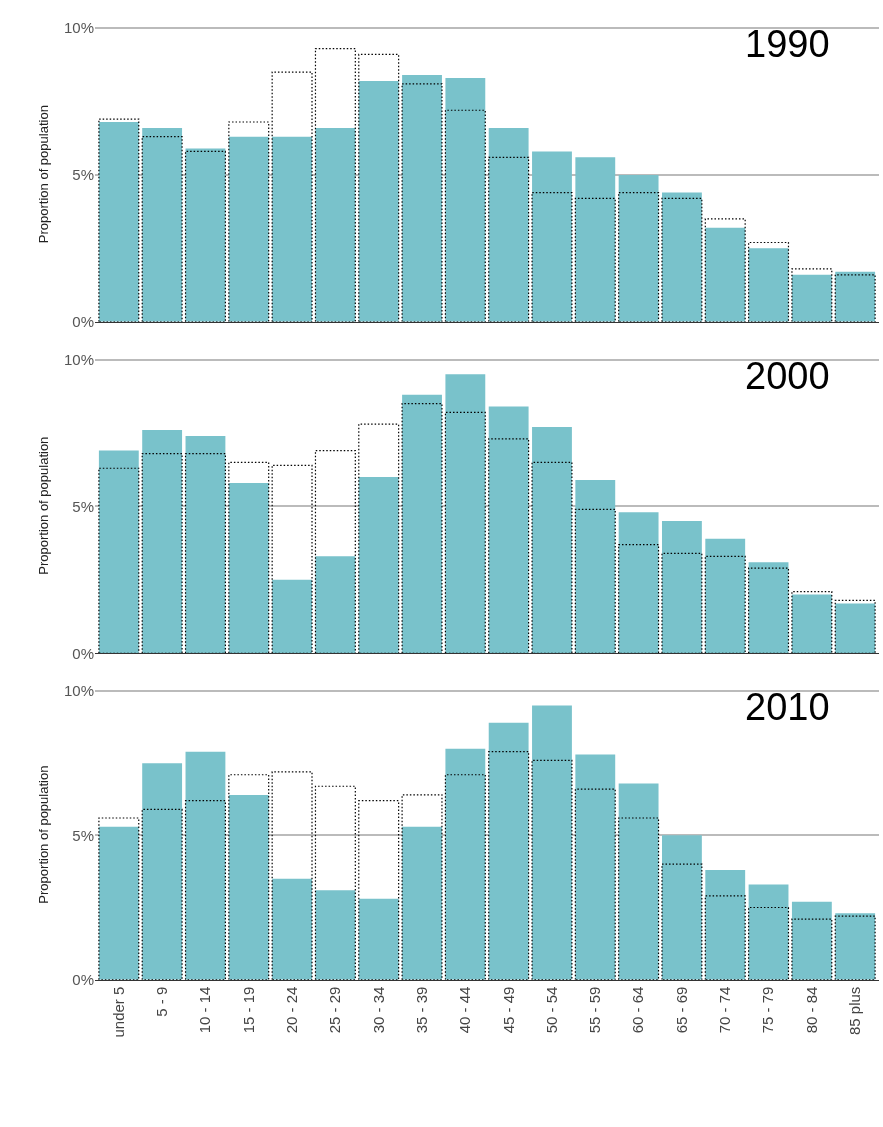 The width and height of the screenshot is (883, 1127). Describe the element at coordinates (118, 1012) in the screenshot. I see `x-tick-label: under 5` at that location.